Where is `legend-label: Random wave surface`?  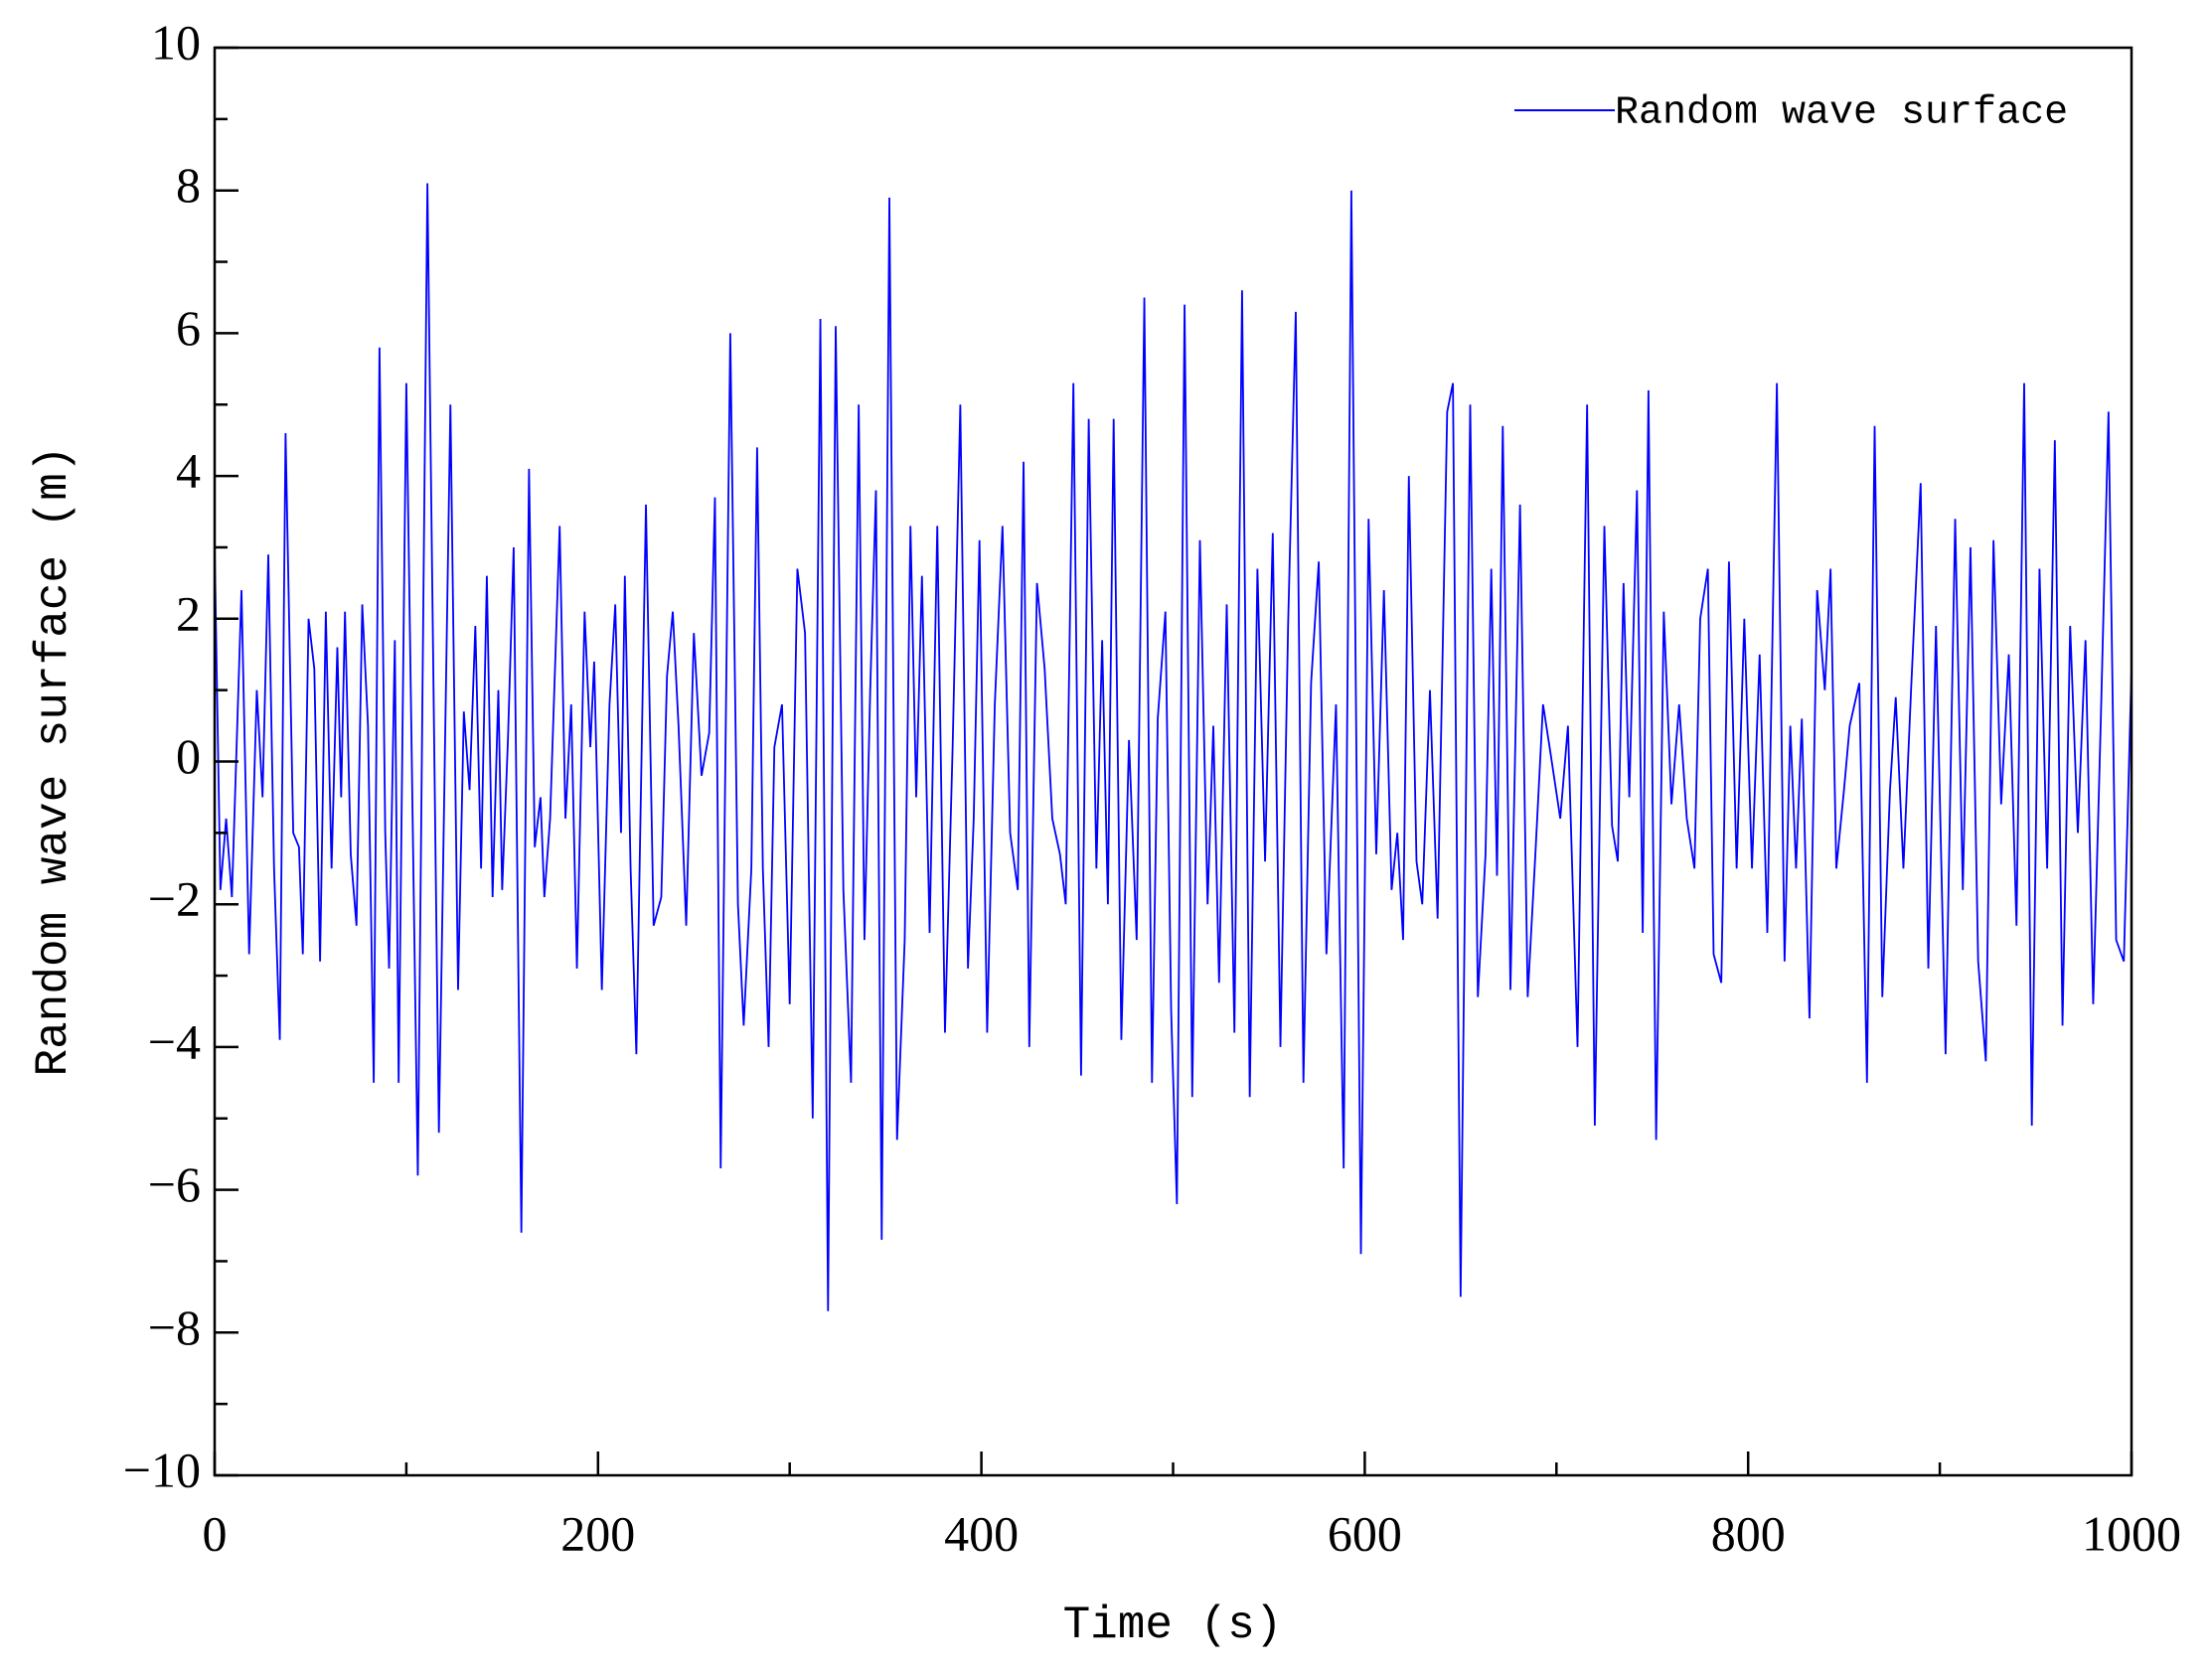 legend-label: Random wave surface is located at coordinates (1842, 113).